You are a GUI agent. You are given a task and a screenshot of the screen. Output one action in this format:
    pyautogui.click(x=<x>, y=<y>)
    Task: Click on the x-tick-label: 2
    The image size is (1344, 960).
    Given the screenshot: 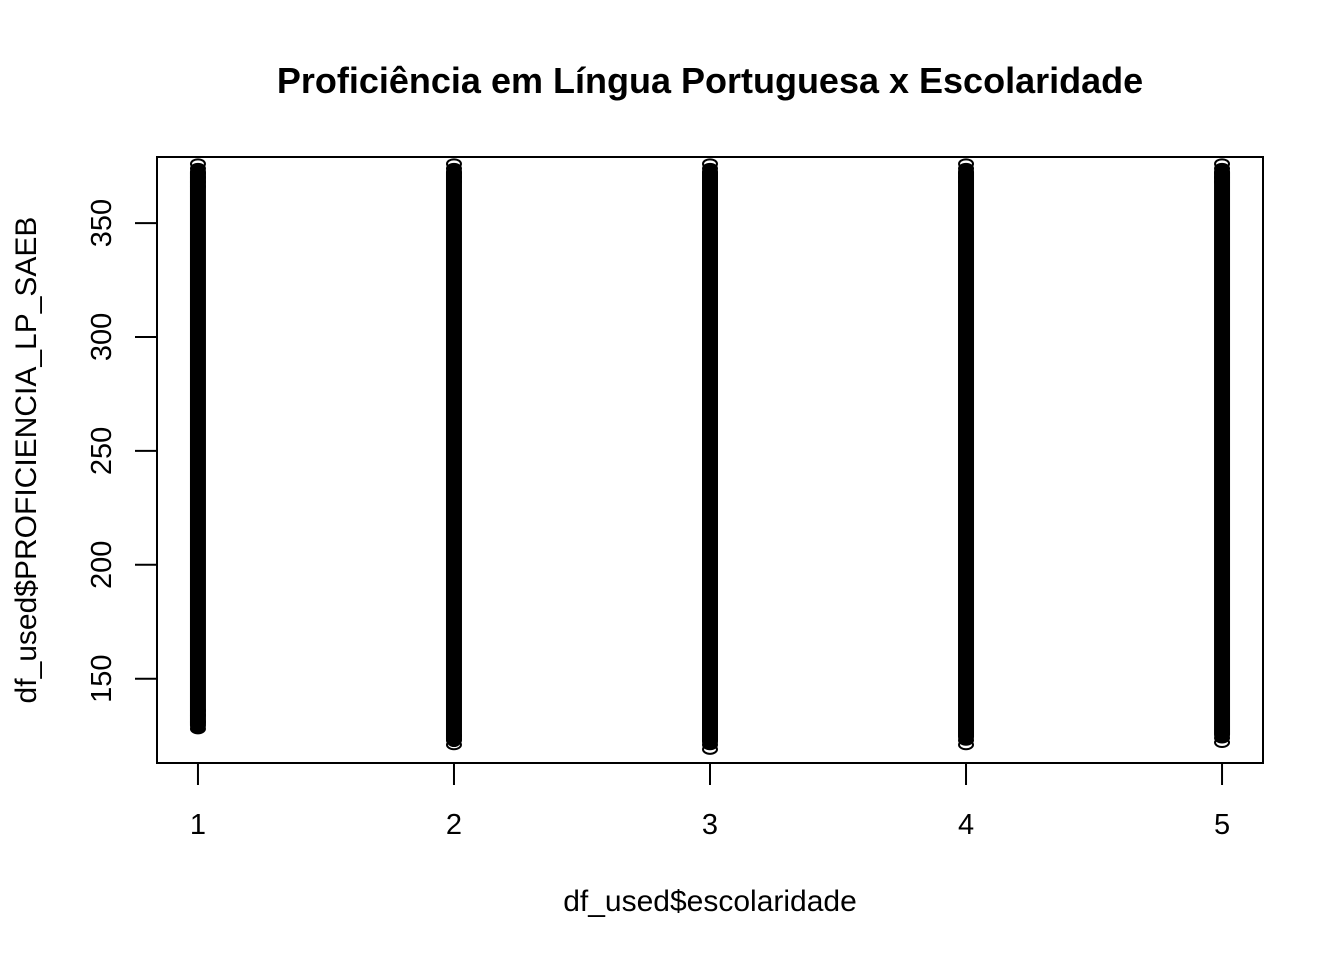 What is the action you would take?
    pyautogui.click(x=454, y=825)
    